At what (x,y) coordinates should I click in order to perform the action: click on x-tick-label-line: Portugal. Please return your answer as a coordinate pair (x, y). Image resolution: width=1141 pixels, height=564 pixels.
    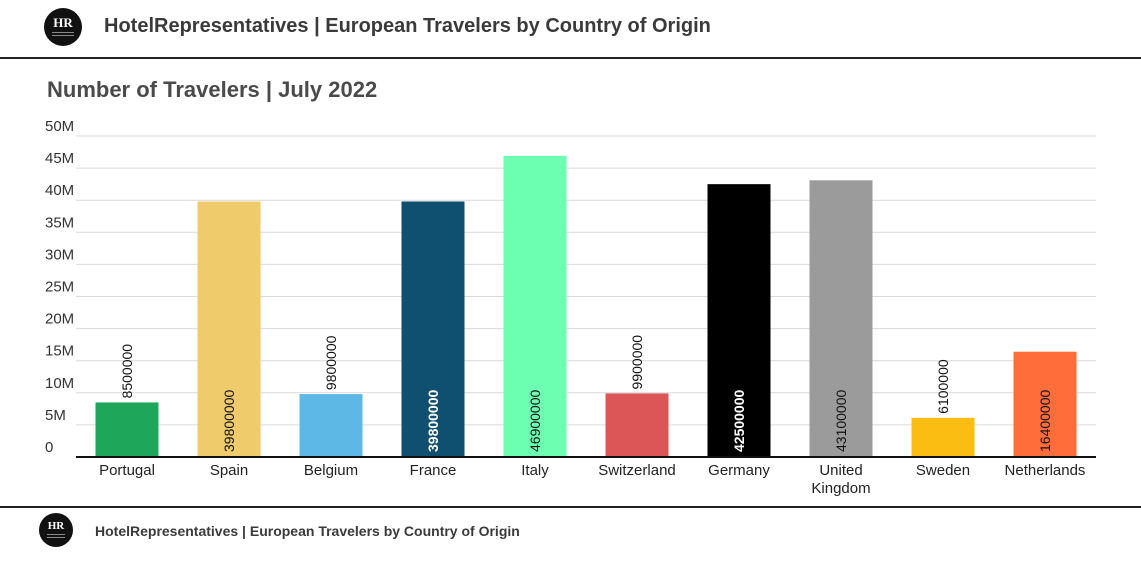
    Looking at the image, I should click on (127, 470).